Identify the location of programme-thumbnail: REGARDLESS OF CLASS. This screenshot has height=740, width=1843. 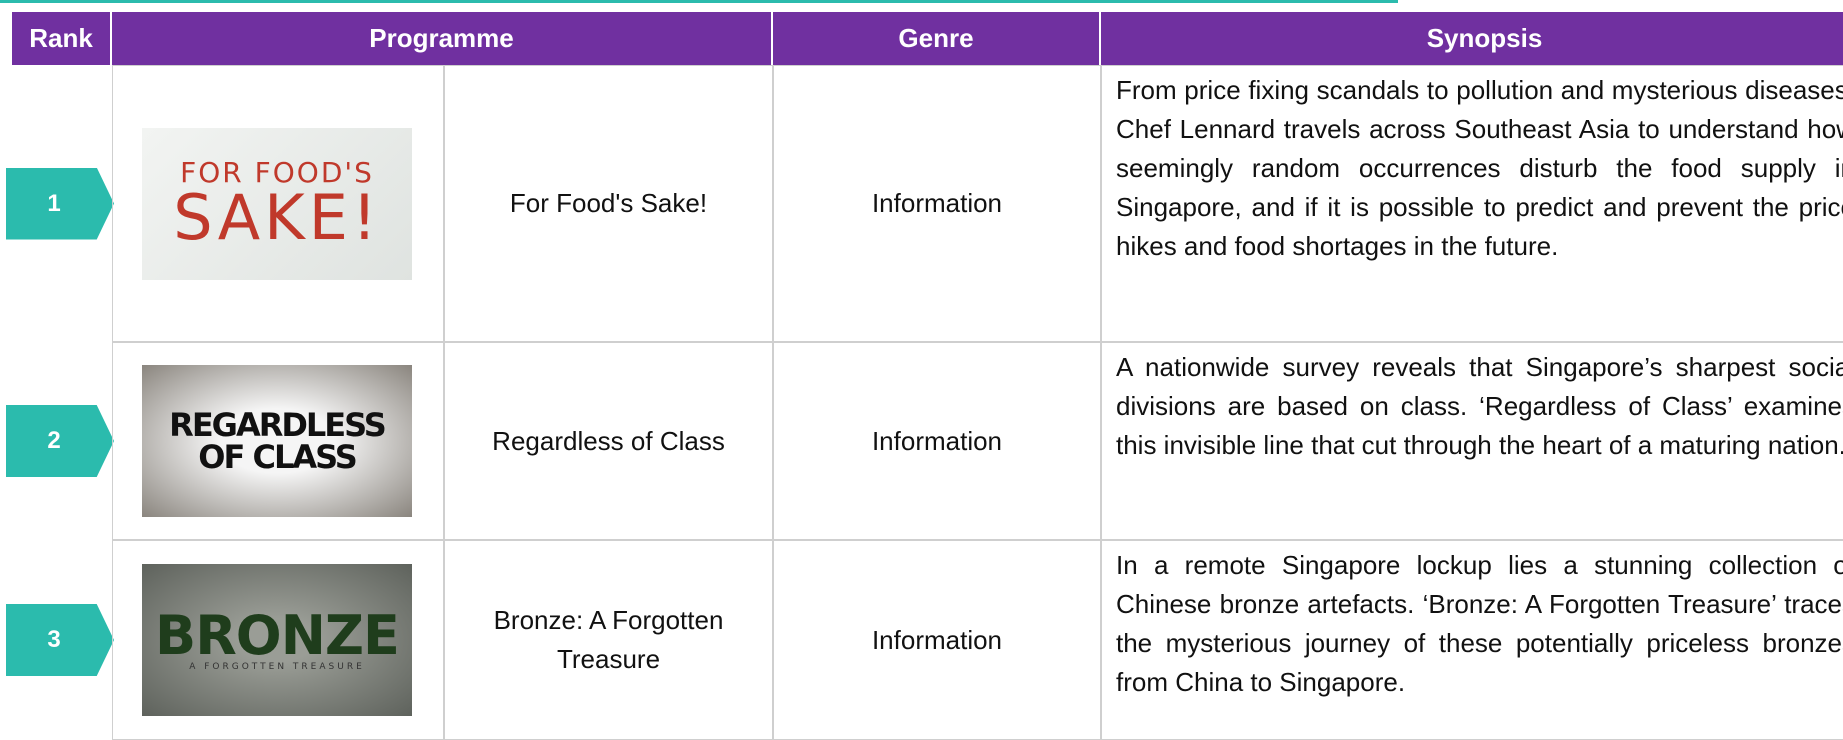
(277, 441).